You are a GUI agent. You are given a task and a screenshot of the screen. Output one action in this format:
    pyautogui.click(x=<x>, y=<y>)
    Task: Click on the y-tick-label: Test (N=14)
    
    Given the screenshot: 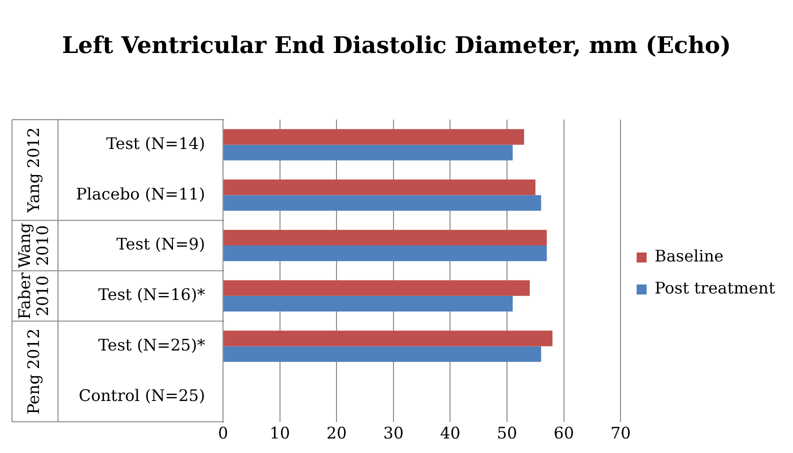 What is the action you would take?
    pyautogui.click(x=156, y=143)
    